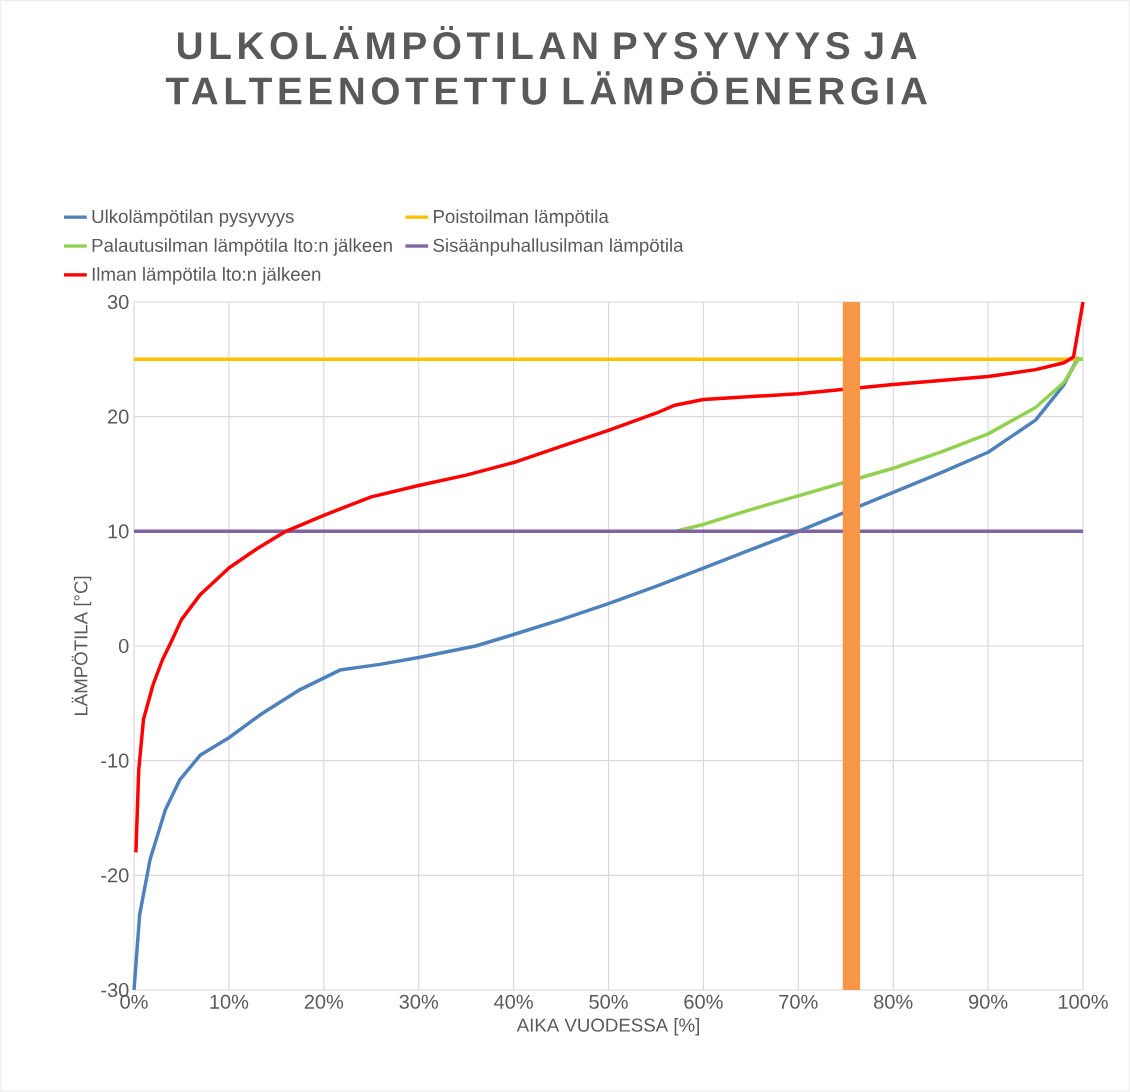 The width and height of the screenshot is (1130, 1092). Describe the element at coordinates (115, 875) in the screenshot. I see `y-tick-label: -20` at that location.